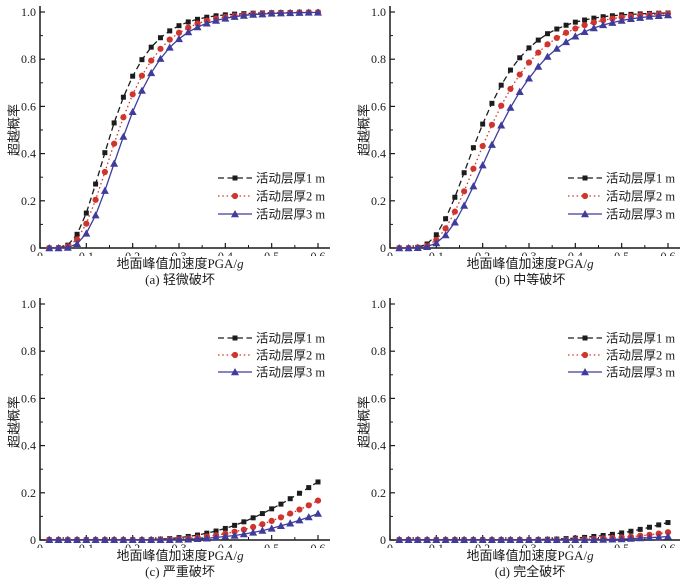  I want to click on series-line-2m, so click(184, 520).